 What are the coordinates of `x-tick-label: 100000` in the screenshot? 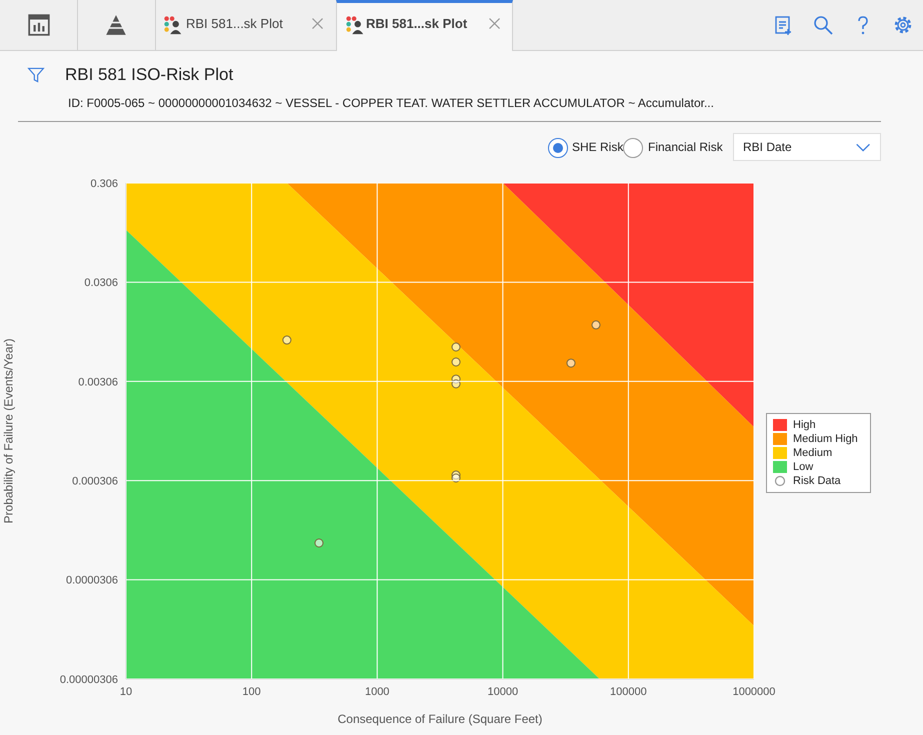 It's located at (628, 692).